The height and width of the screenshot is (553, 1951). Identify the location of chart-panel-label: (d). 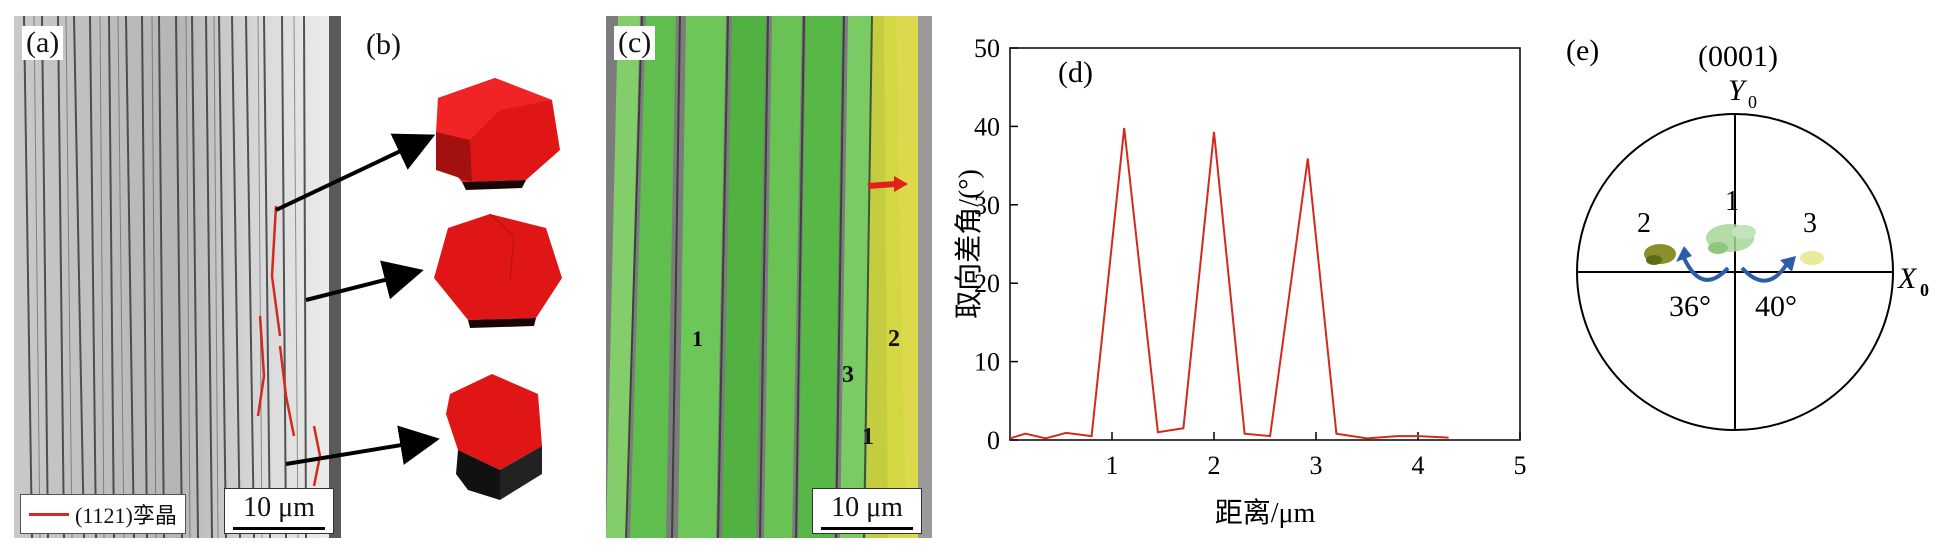
(1075, 72).